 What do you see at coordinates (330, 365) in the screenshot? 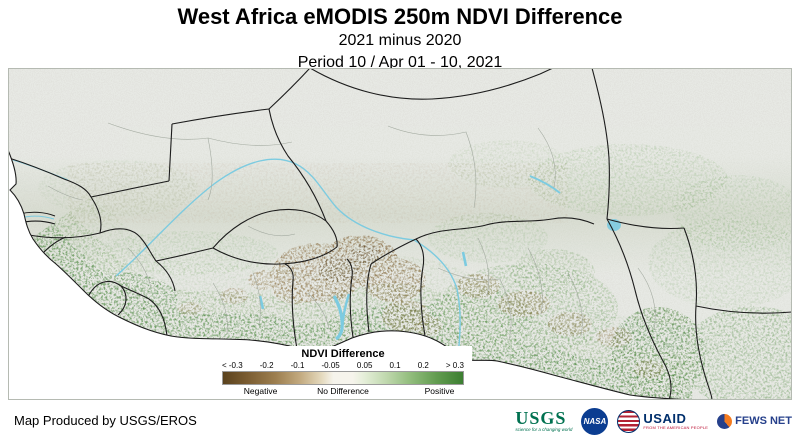
I see `legend-tick: -0.05` at bounding box center [330, 365].